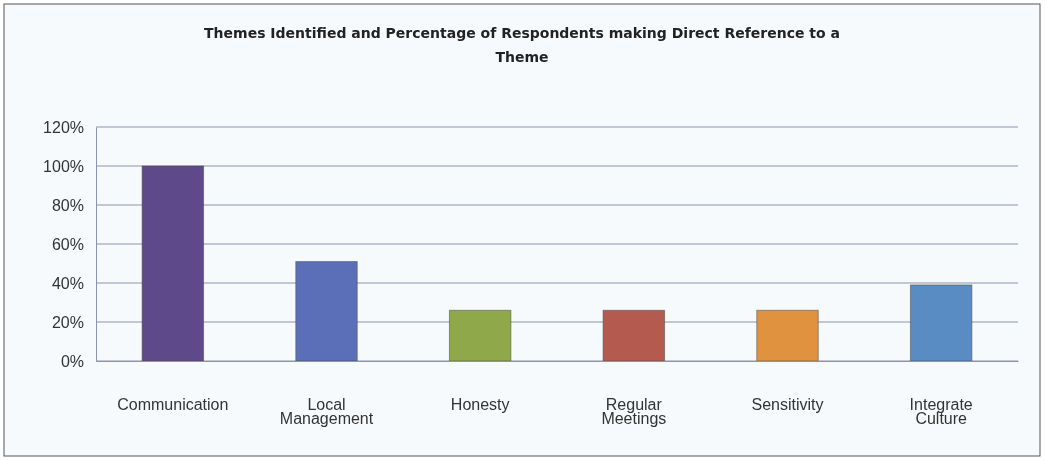 The image size is (1045, 461). I want to click on x-tick-label: Local Management, so click(326, 411).